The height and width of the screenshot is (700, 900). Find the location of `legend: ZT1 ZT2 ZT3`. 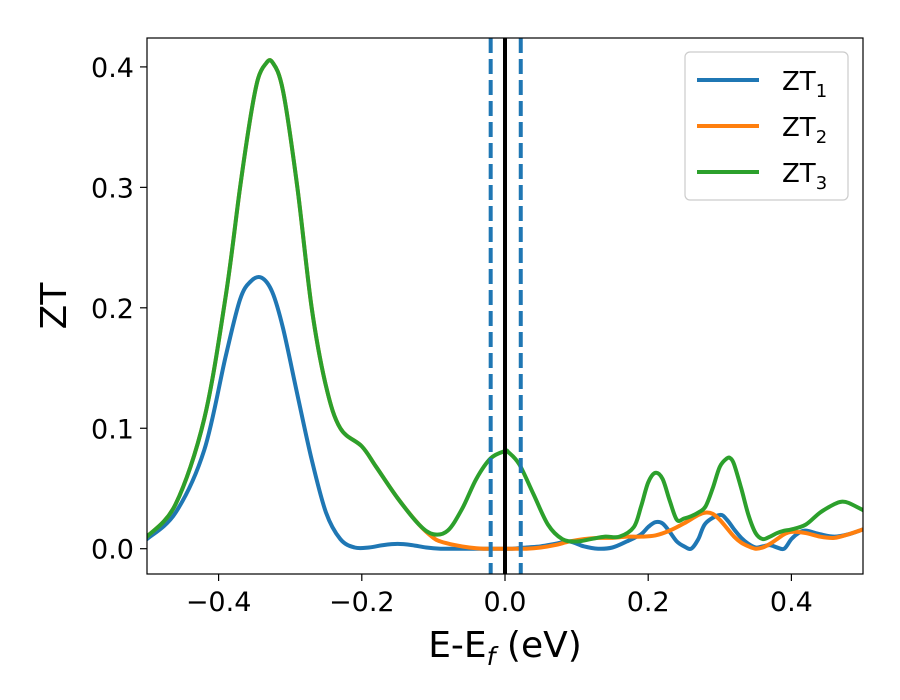

legend: ZT1 ZT2 ZT3 is located at coordinates (766, 126).